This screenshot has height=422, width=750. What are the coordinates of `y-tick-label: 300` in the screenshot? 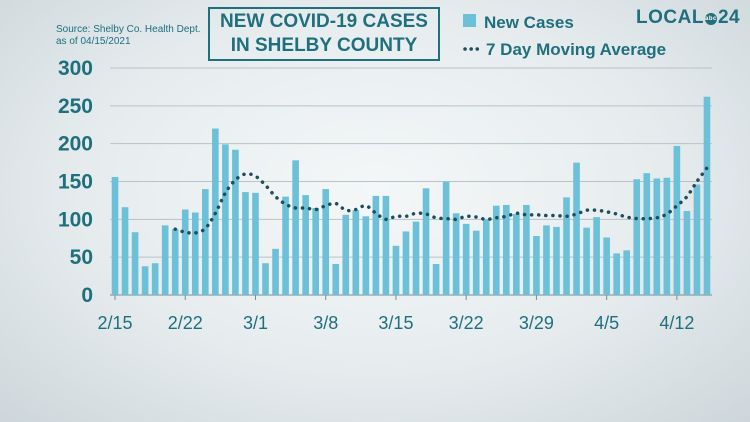 It's located at (75, 68).